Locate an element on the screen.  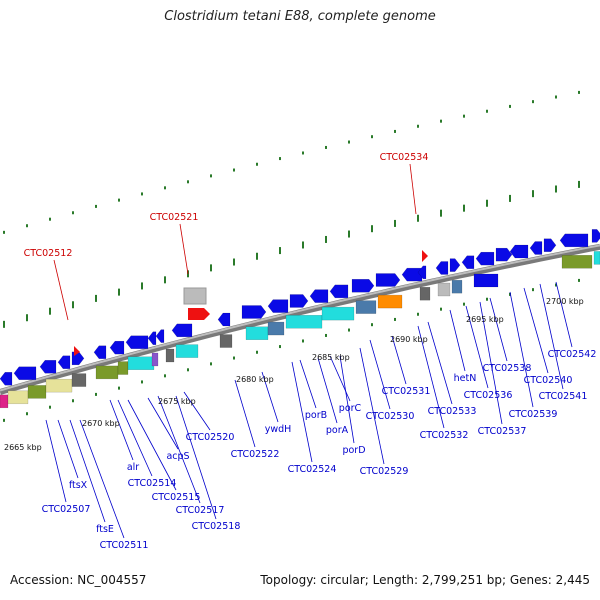
gene-label: CTC02539 is located at coordinates (533, 414).